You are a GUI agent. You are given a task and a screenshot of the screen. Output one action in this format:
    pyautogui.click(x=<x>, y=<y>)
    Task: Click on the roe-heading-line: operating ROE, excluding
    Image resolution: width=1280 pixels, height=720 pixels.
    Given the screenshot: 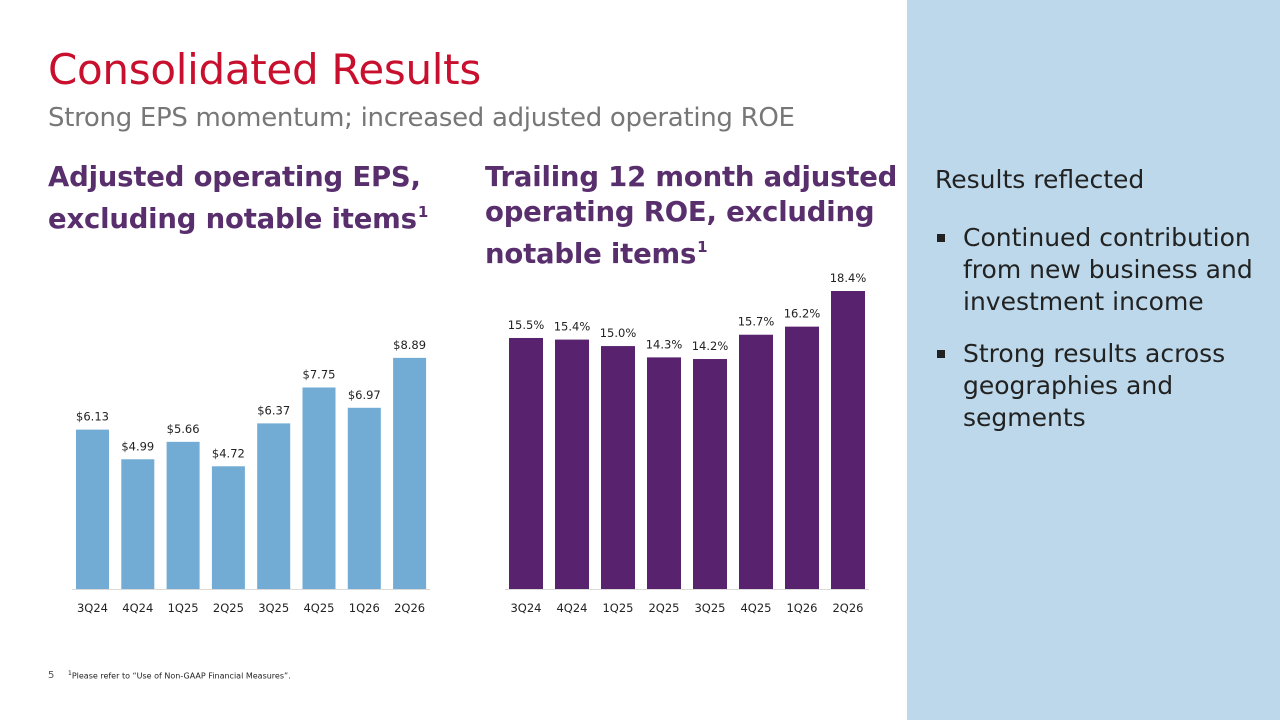 What is the action you would take?
    pyautogui.click(x=680, y=212)
    